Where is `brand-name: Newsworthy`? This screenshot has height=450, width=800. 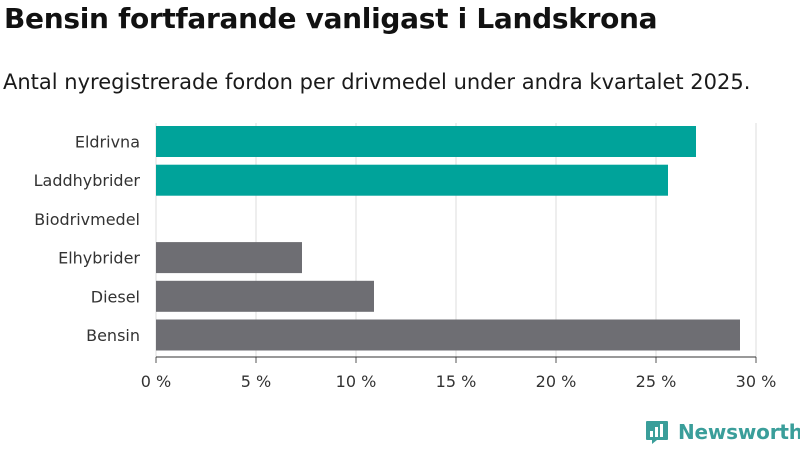
brand-name: Newsworthy is located at coordinates (739, 432).